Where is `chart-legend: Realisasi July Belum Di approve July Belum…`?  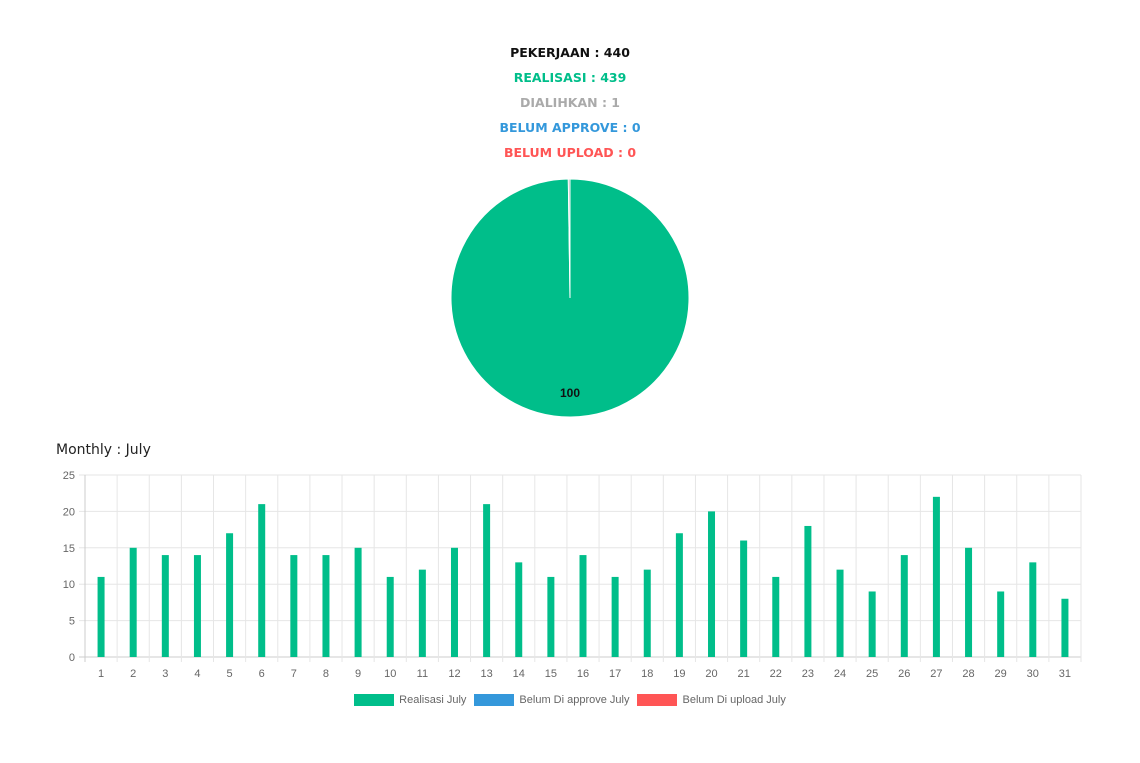 chart-legend: Realisasi July Belum Di approve July Belum… is located at coordinates (570, 701).